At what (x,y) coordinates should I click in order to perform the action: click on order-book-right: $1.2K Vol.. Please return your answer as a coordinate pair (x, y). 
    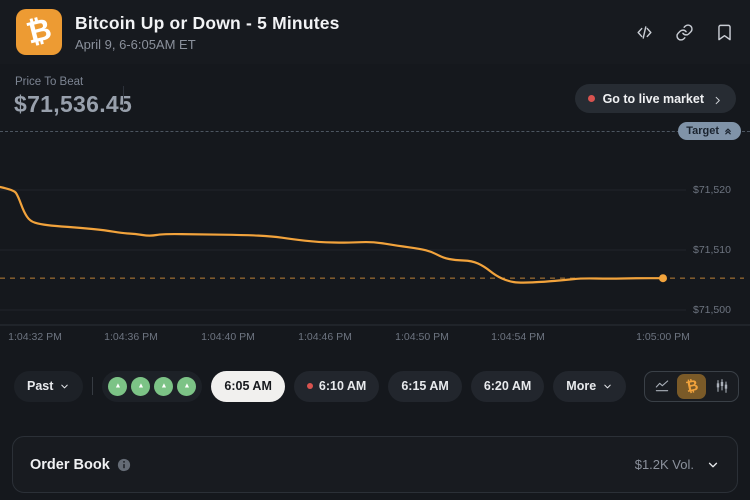
    Looking at the image, I should click on (677, 464).